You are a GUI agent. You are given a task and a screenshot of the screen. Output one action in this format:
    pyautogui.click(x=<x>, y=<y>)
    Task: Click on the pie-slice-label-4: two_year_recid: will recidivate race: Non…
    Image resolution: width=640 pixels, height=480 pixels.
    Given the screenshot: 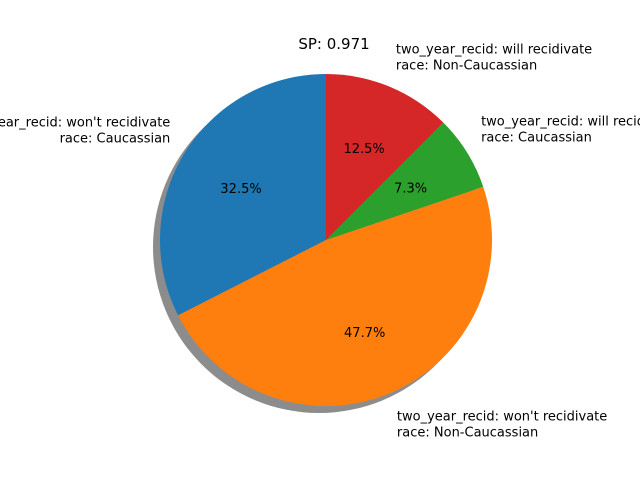 What is the action you would take?
    pyautogui.click(x=494, y=57)
    